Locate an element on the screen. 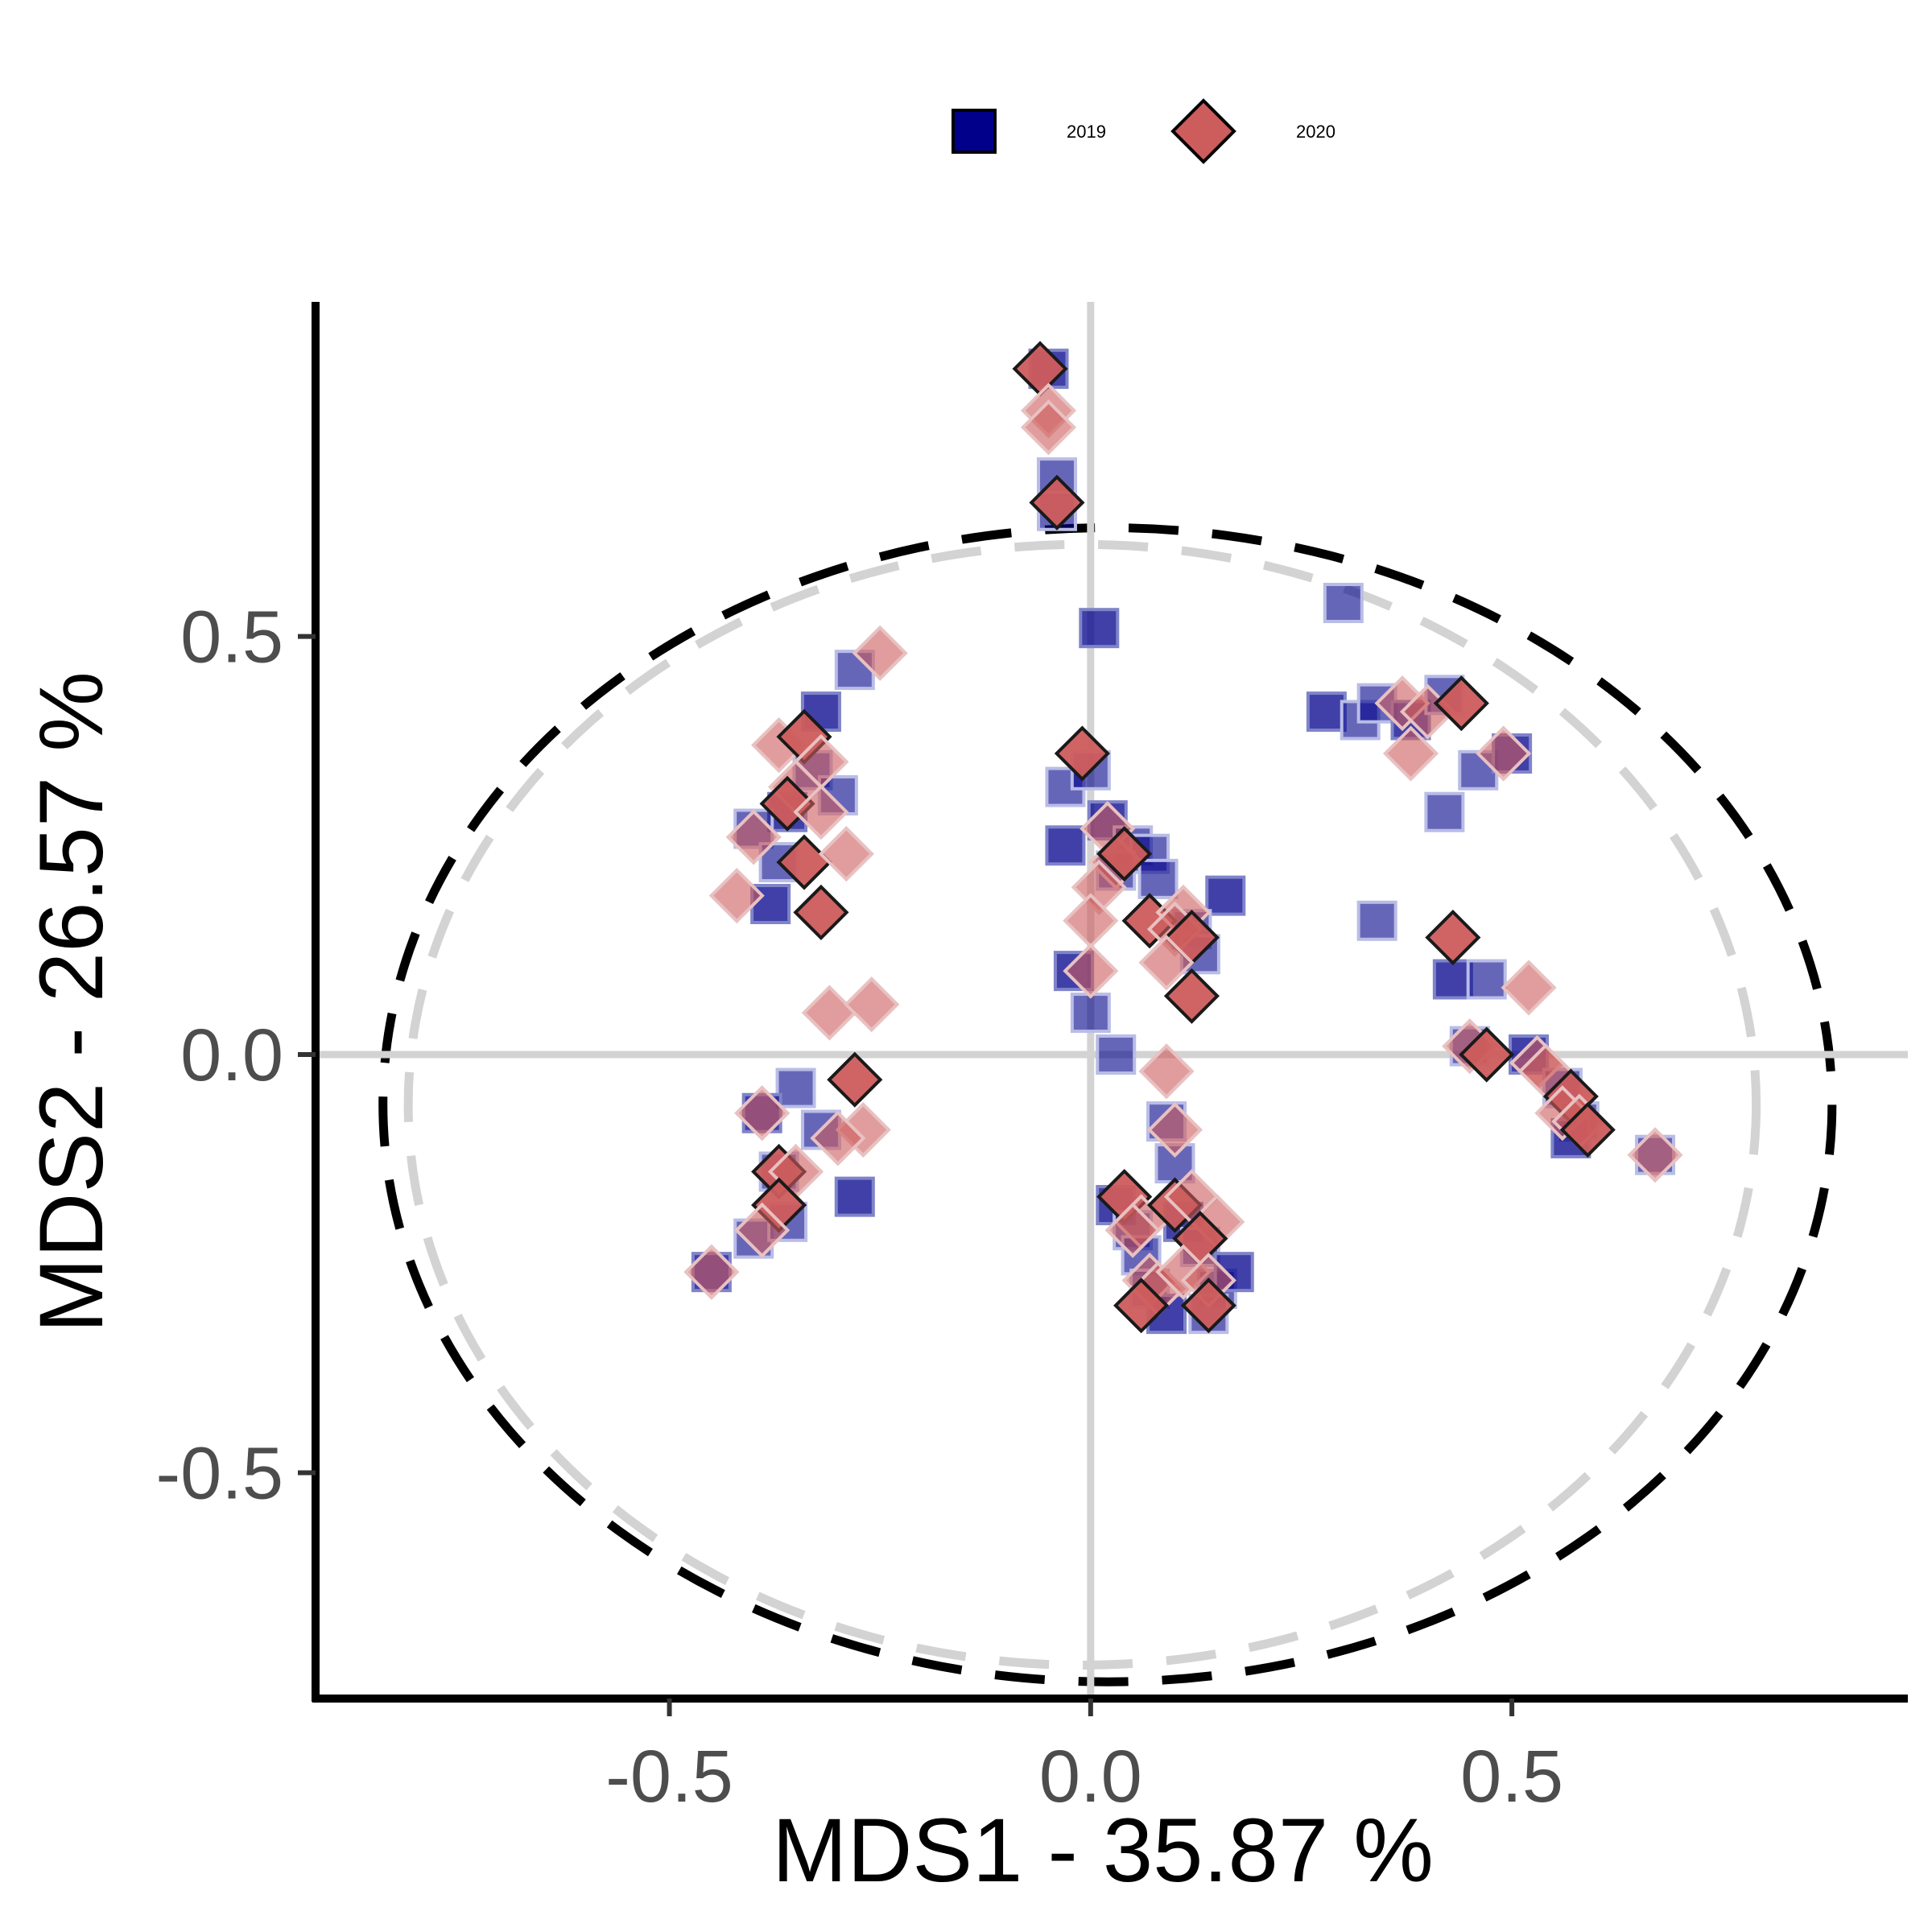  legend-item-2019: 2019 is located at coordinates (1029, 131).